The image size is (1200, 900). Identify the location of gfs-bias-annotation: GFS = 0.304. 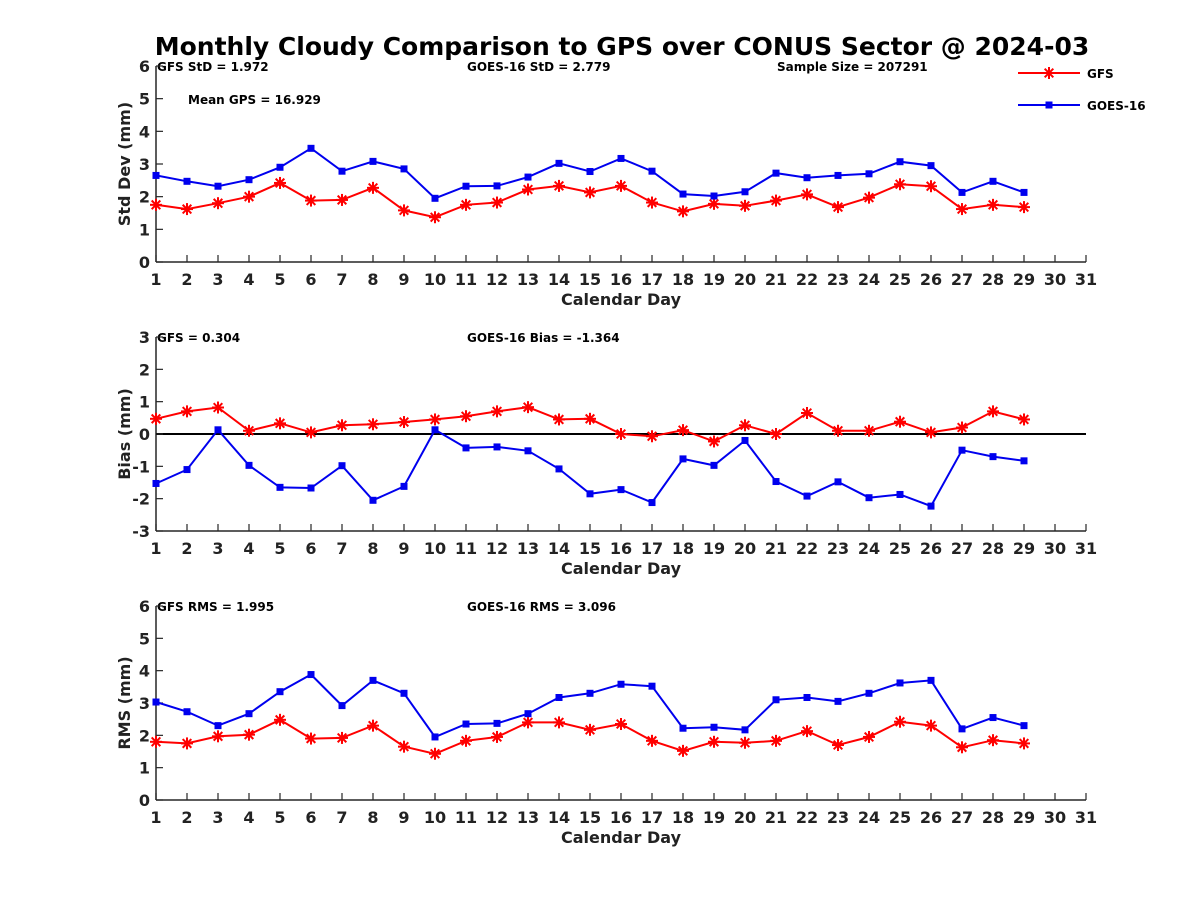
(198, 338).